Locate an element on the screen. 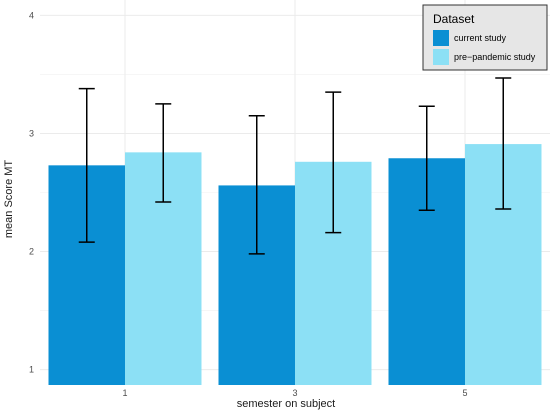 This screenshot has height=412, width=550. x-axis-ticks: 1 3 5 is located at coordinates (294, 393).